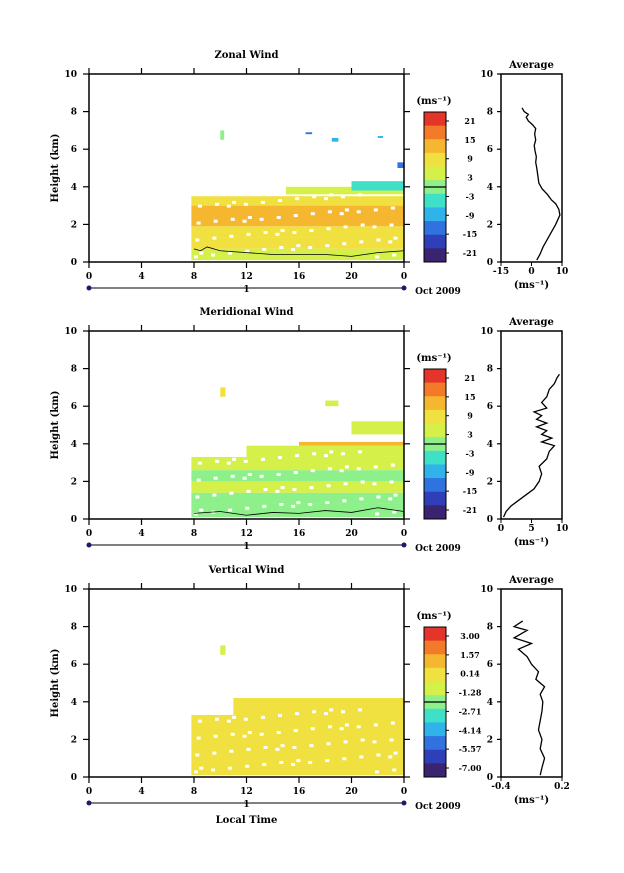 The width and height of the screenshot is (624, 873). Describe the element at coordinates (470, 711) in the screenshot. I see `colorbar-tick-label: -2.71` at that location.